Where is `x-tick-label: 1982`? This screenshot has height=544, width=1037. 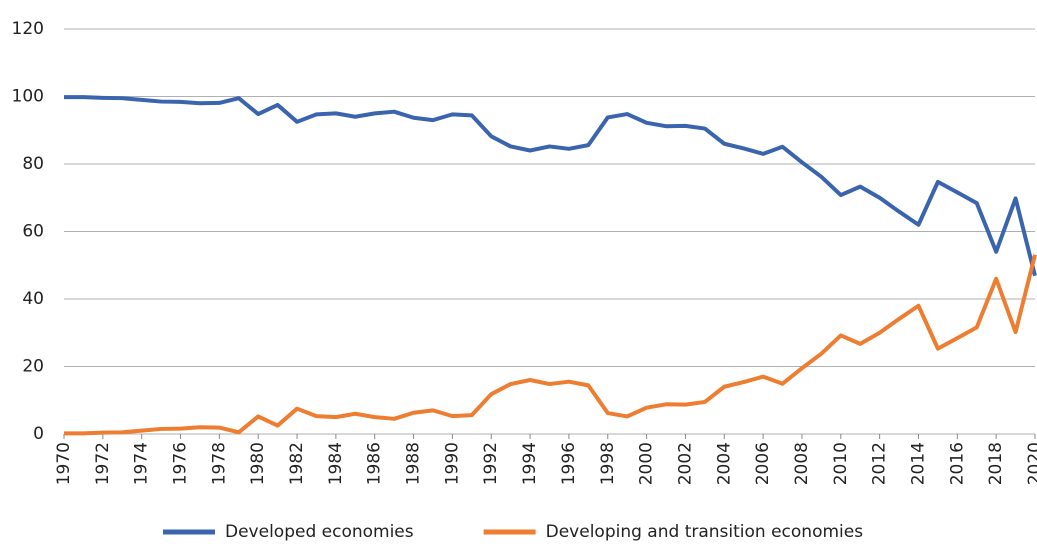
x-tick-label: 1982 is located at coordinates (297, 463).